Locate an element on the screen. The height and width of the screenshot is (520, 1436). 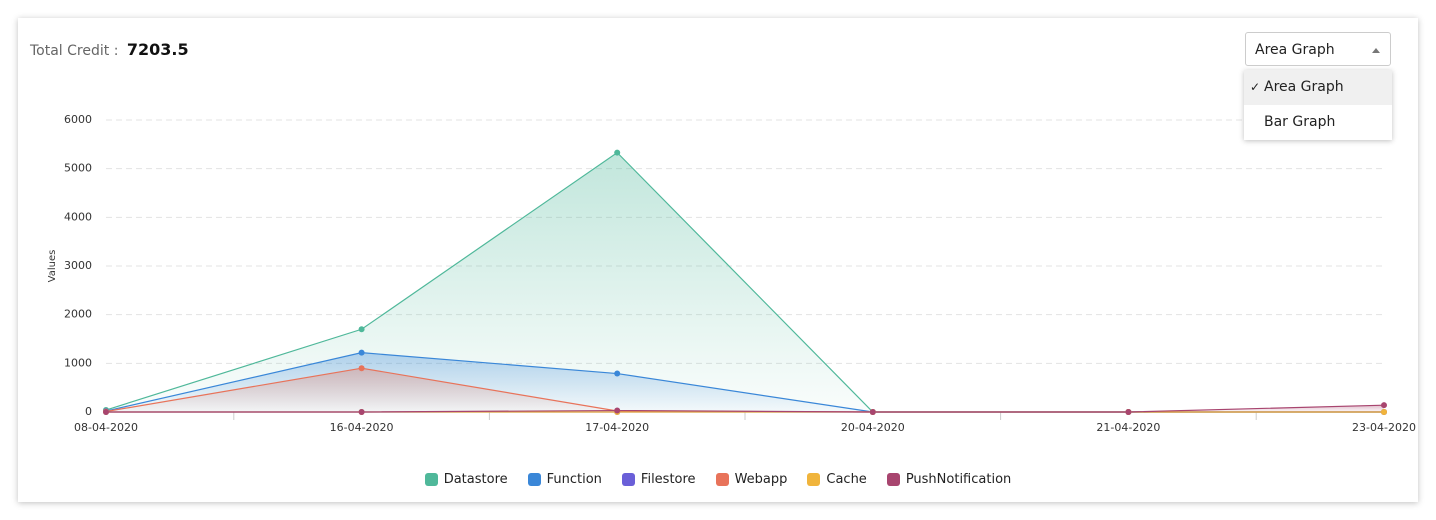
dropdown-option: Area Graph is located at coordinates (1318, 87).